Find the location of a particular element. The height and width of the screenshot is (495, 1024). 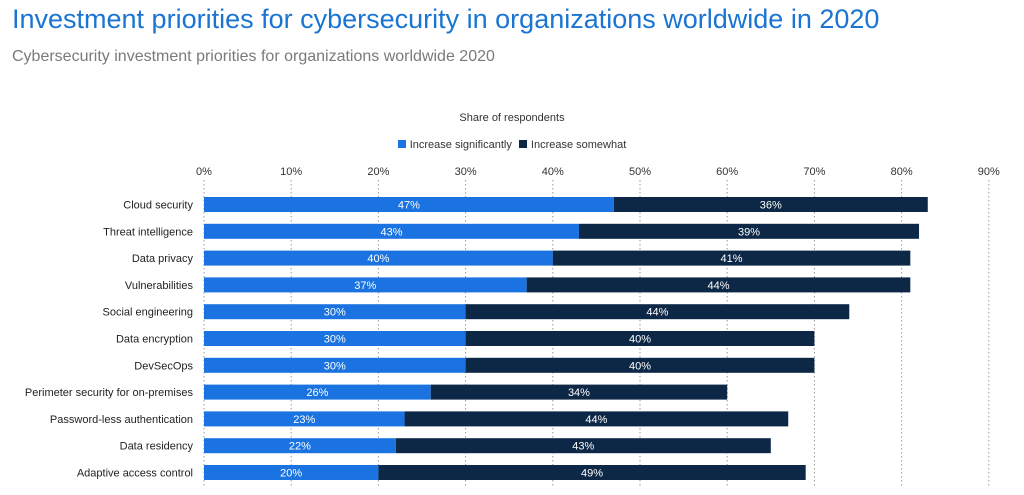

data-label: 23% is located at coordinates (304, 420).